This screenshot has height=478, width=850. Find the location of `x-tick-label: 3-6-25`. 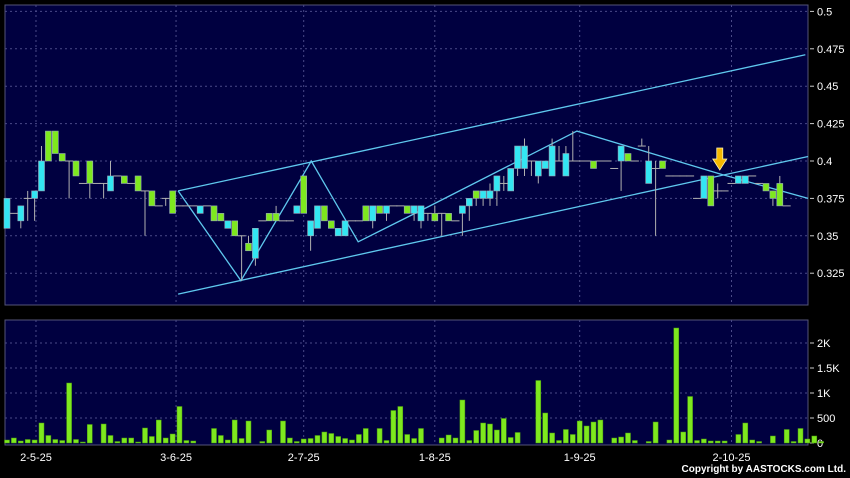

x-tick-label: 3-6-25 is located at coordinates (176, 458).